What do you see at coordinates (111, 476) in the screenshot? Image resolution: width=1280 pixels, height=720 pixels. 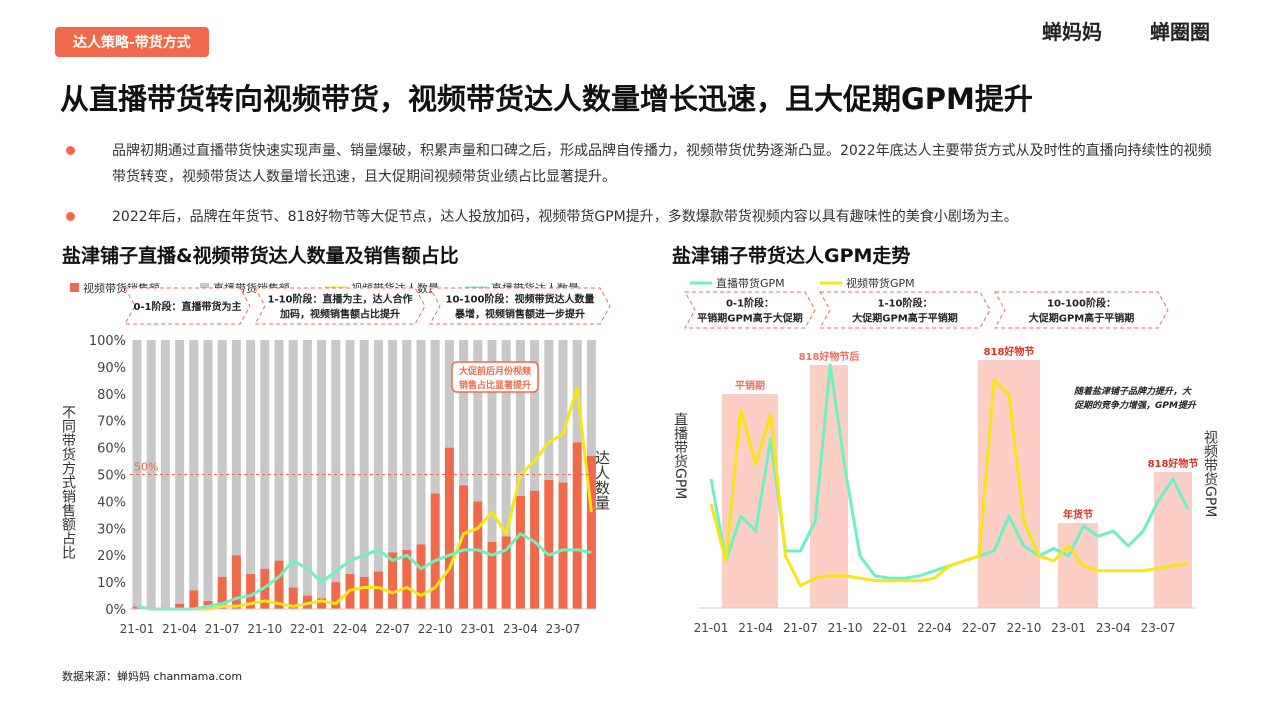 I see `y-tick-label: 50%` at bounding box center [111, 476].